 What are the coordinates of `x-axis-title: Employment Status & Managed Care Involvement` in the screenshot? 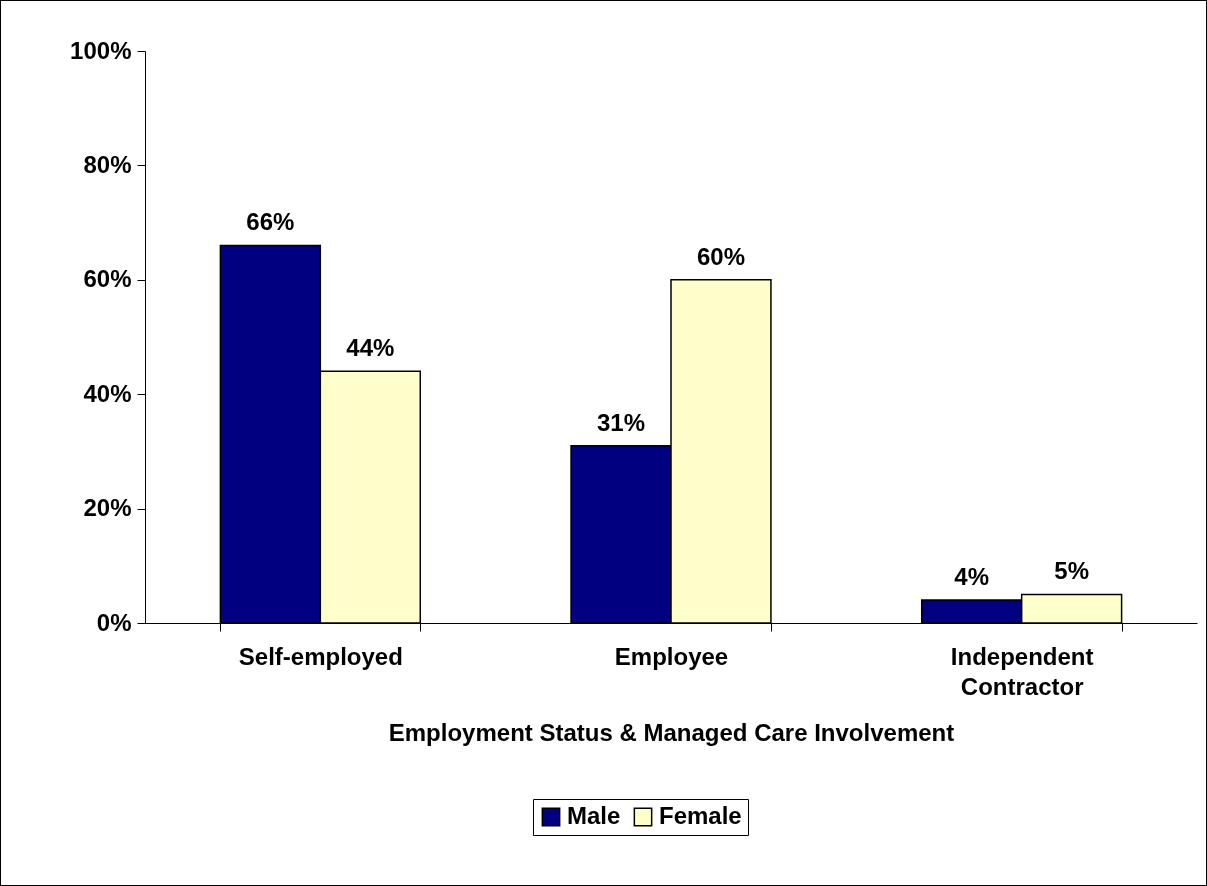 It's located at (671, 732).